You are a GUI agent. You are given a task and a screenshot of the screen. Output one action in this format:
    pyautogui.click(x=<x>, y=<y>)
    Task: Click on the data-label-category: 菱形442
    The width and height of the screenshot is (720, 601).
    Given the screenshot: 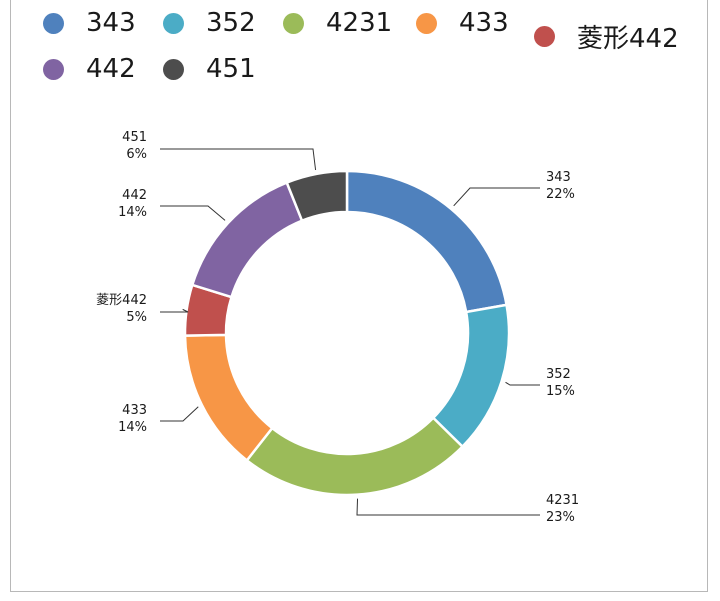 What is the action you would take?
    pyautogui.click(x=121, y=300)
    